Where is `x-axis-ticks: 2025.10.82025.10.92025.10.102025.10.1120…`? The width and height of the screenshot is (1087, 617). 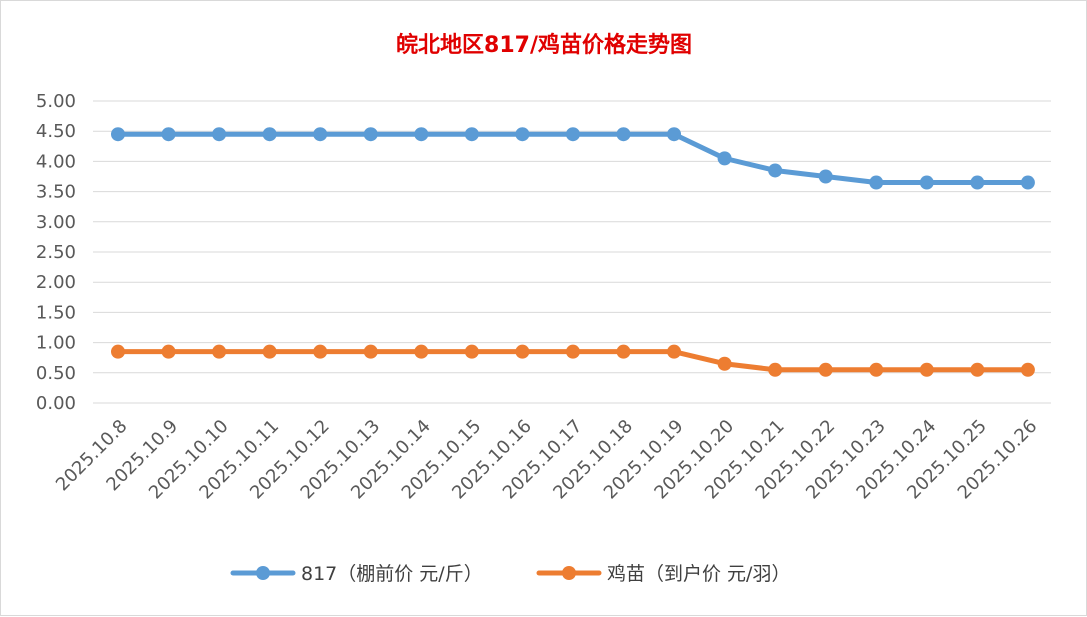 x-axis-ticks: 2025.10.82025.10.92025.10.102025.10.1120… is located at coordinates (547, 460).